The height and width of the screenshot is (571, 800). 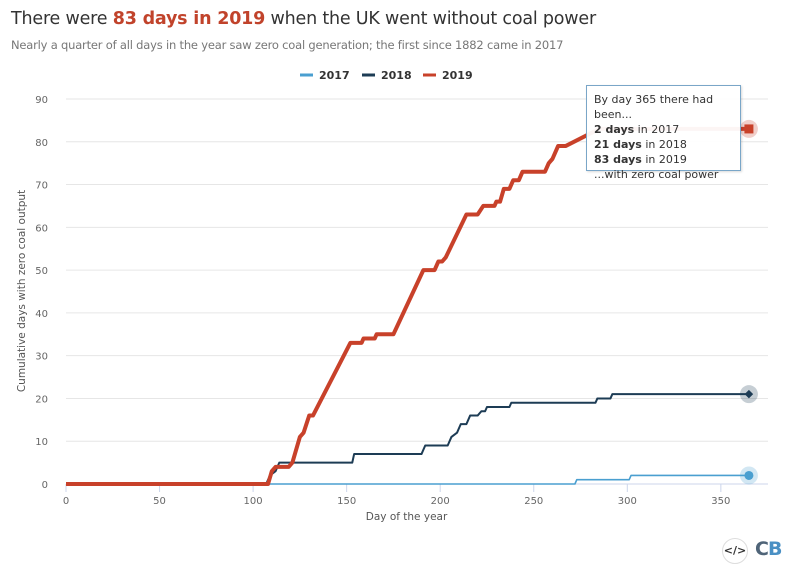 What do you see at coordinates (749, 475) in the screenshot?
I see `end-marker-circle` at bounding box center [749, 475].